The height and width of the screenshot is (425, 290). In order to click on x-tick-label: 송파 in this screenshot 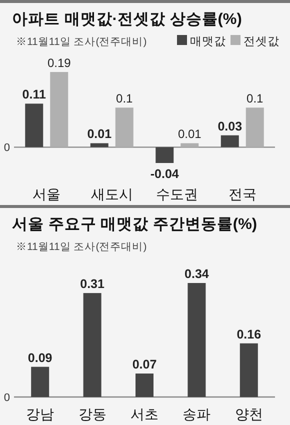, I will do `click(196, 414)`.